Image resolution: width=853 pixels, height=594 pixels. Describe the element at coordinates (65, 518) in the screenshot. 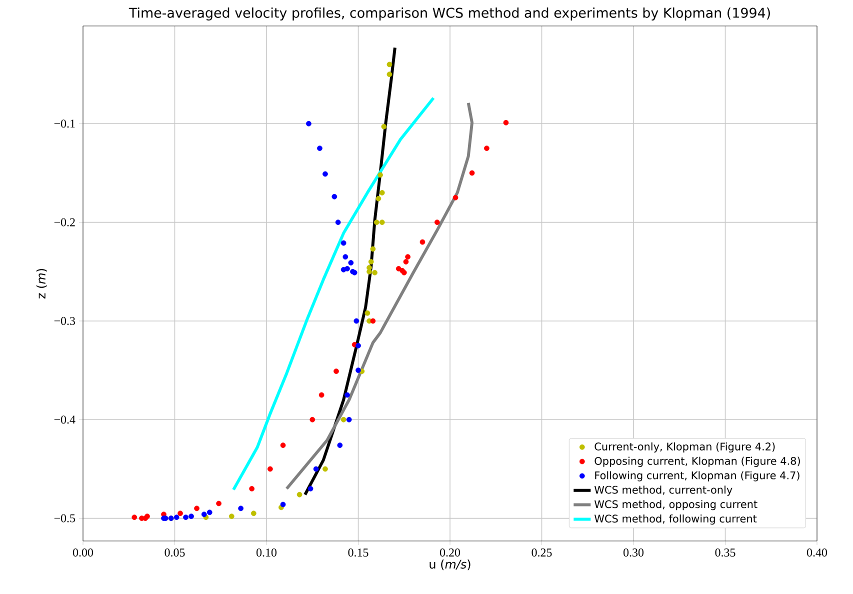

I see `y-tick-label: −0.5` at that location.